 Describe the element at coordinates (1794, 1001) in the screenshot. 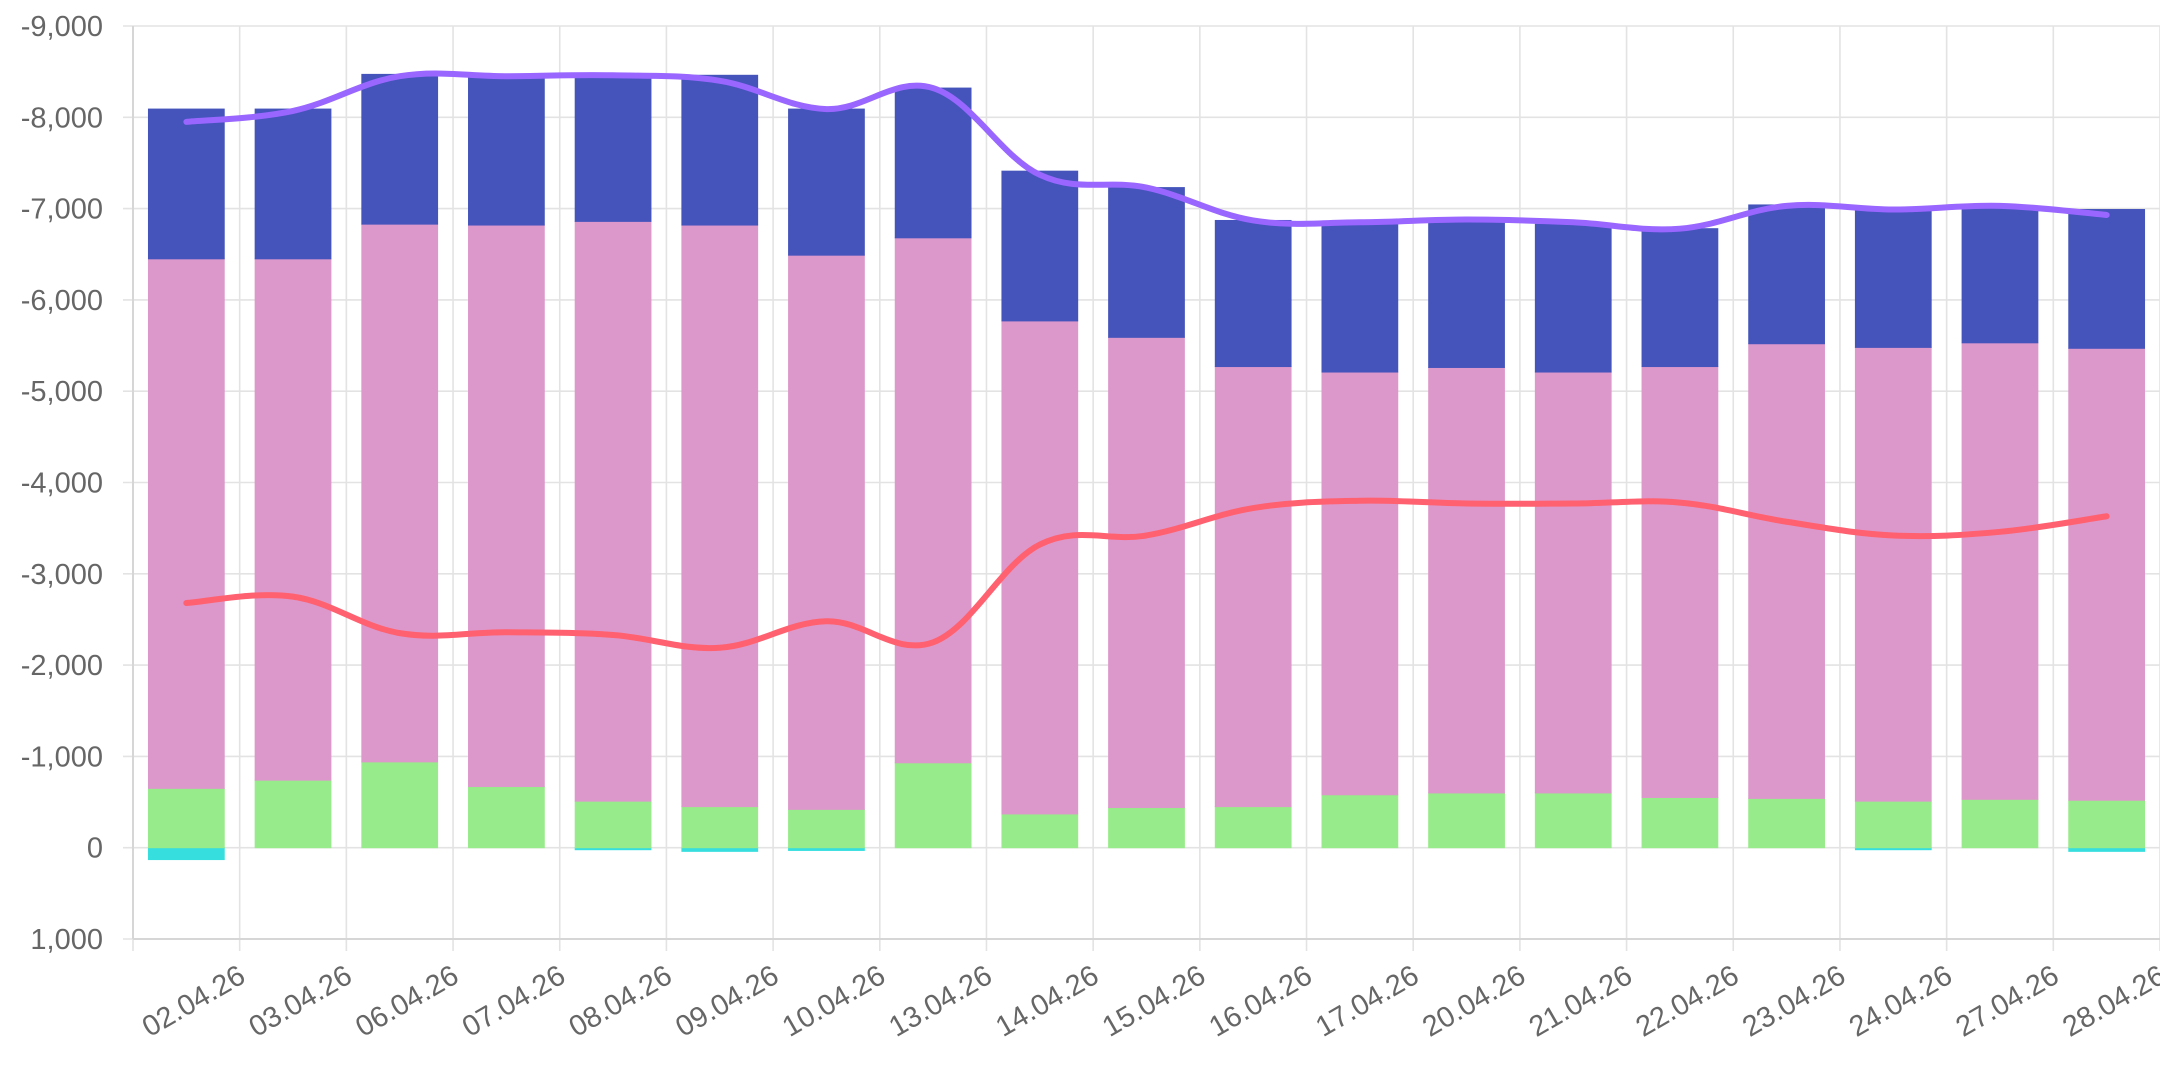

I see `x-tick-label: 23.04.26` at that location.